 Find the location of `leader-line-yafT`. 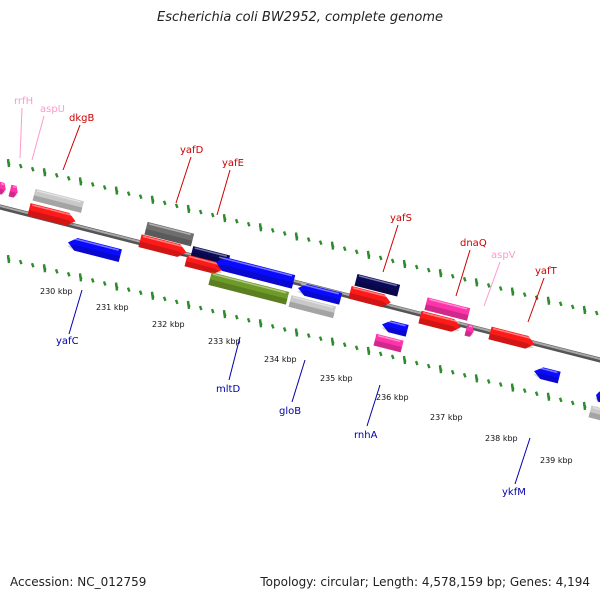

leader-line-yafT is located at coordinates (536, 300).